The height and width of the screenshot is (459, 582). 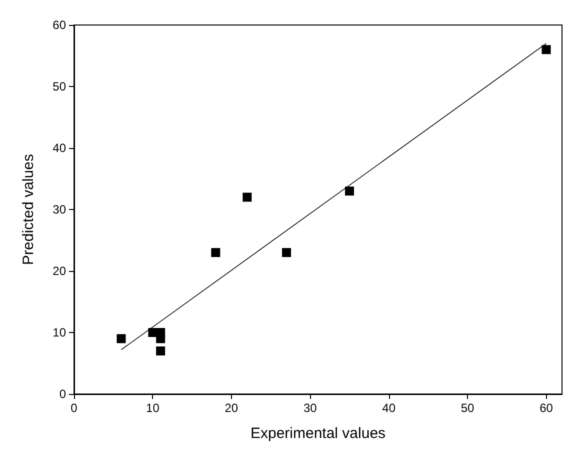 What do you see at coordinates (153, 408) in the screenshot?
I see `x-tick-label: 10` at bounding box center [153, 408].